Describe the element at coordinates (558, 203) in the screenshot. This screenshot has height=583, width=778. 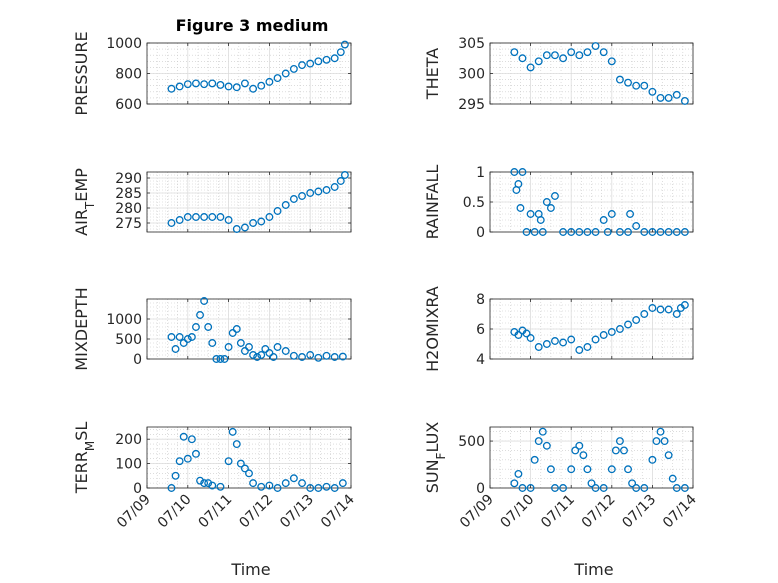
I see `subplot-4: 0 0.5 1 RAINFALL` at that location.